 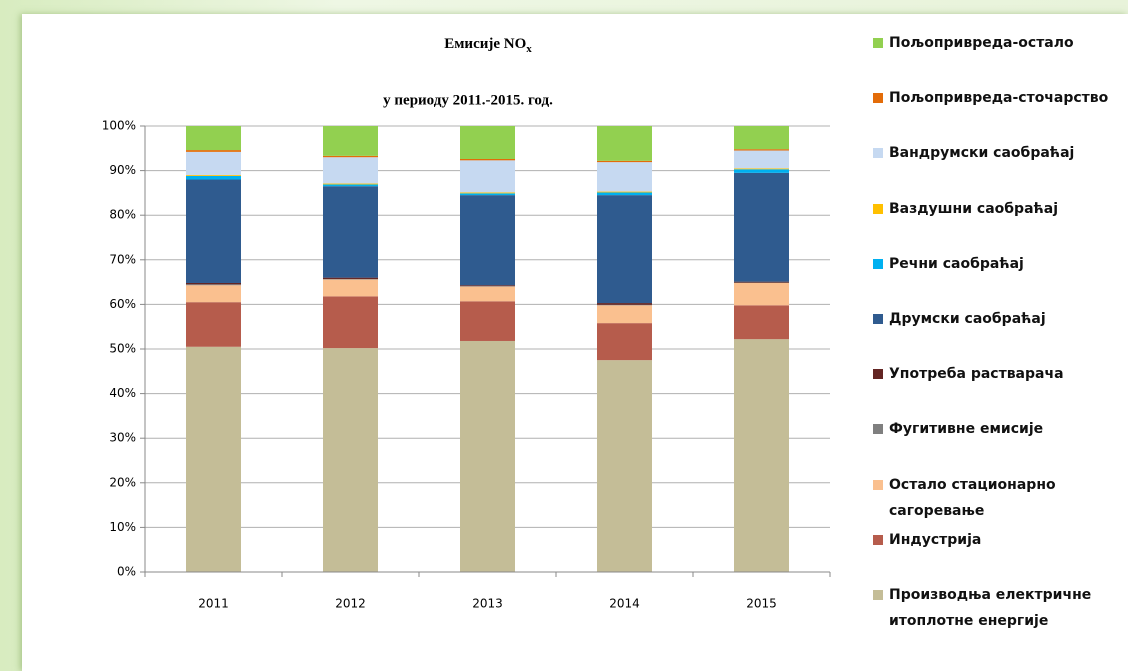 What do you see at coordinates (468, 100) in the screenshot?
I see `chart-subtitle: у периоду 2011.-2015. год.` at bounding box center [468, 100].